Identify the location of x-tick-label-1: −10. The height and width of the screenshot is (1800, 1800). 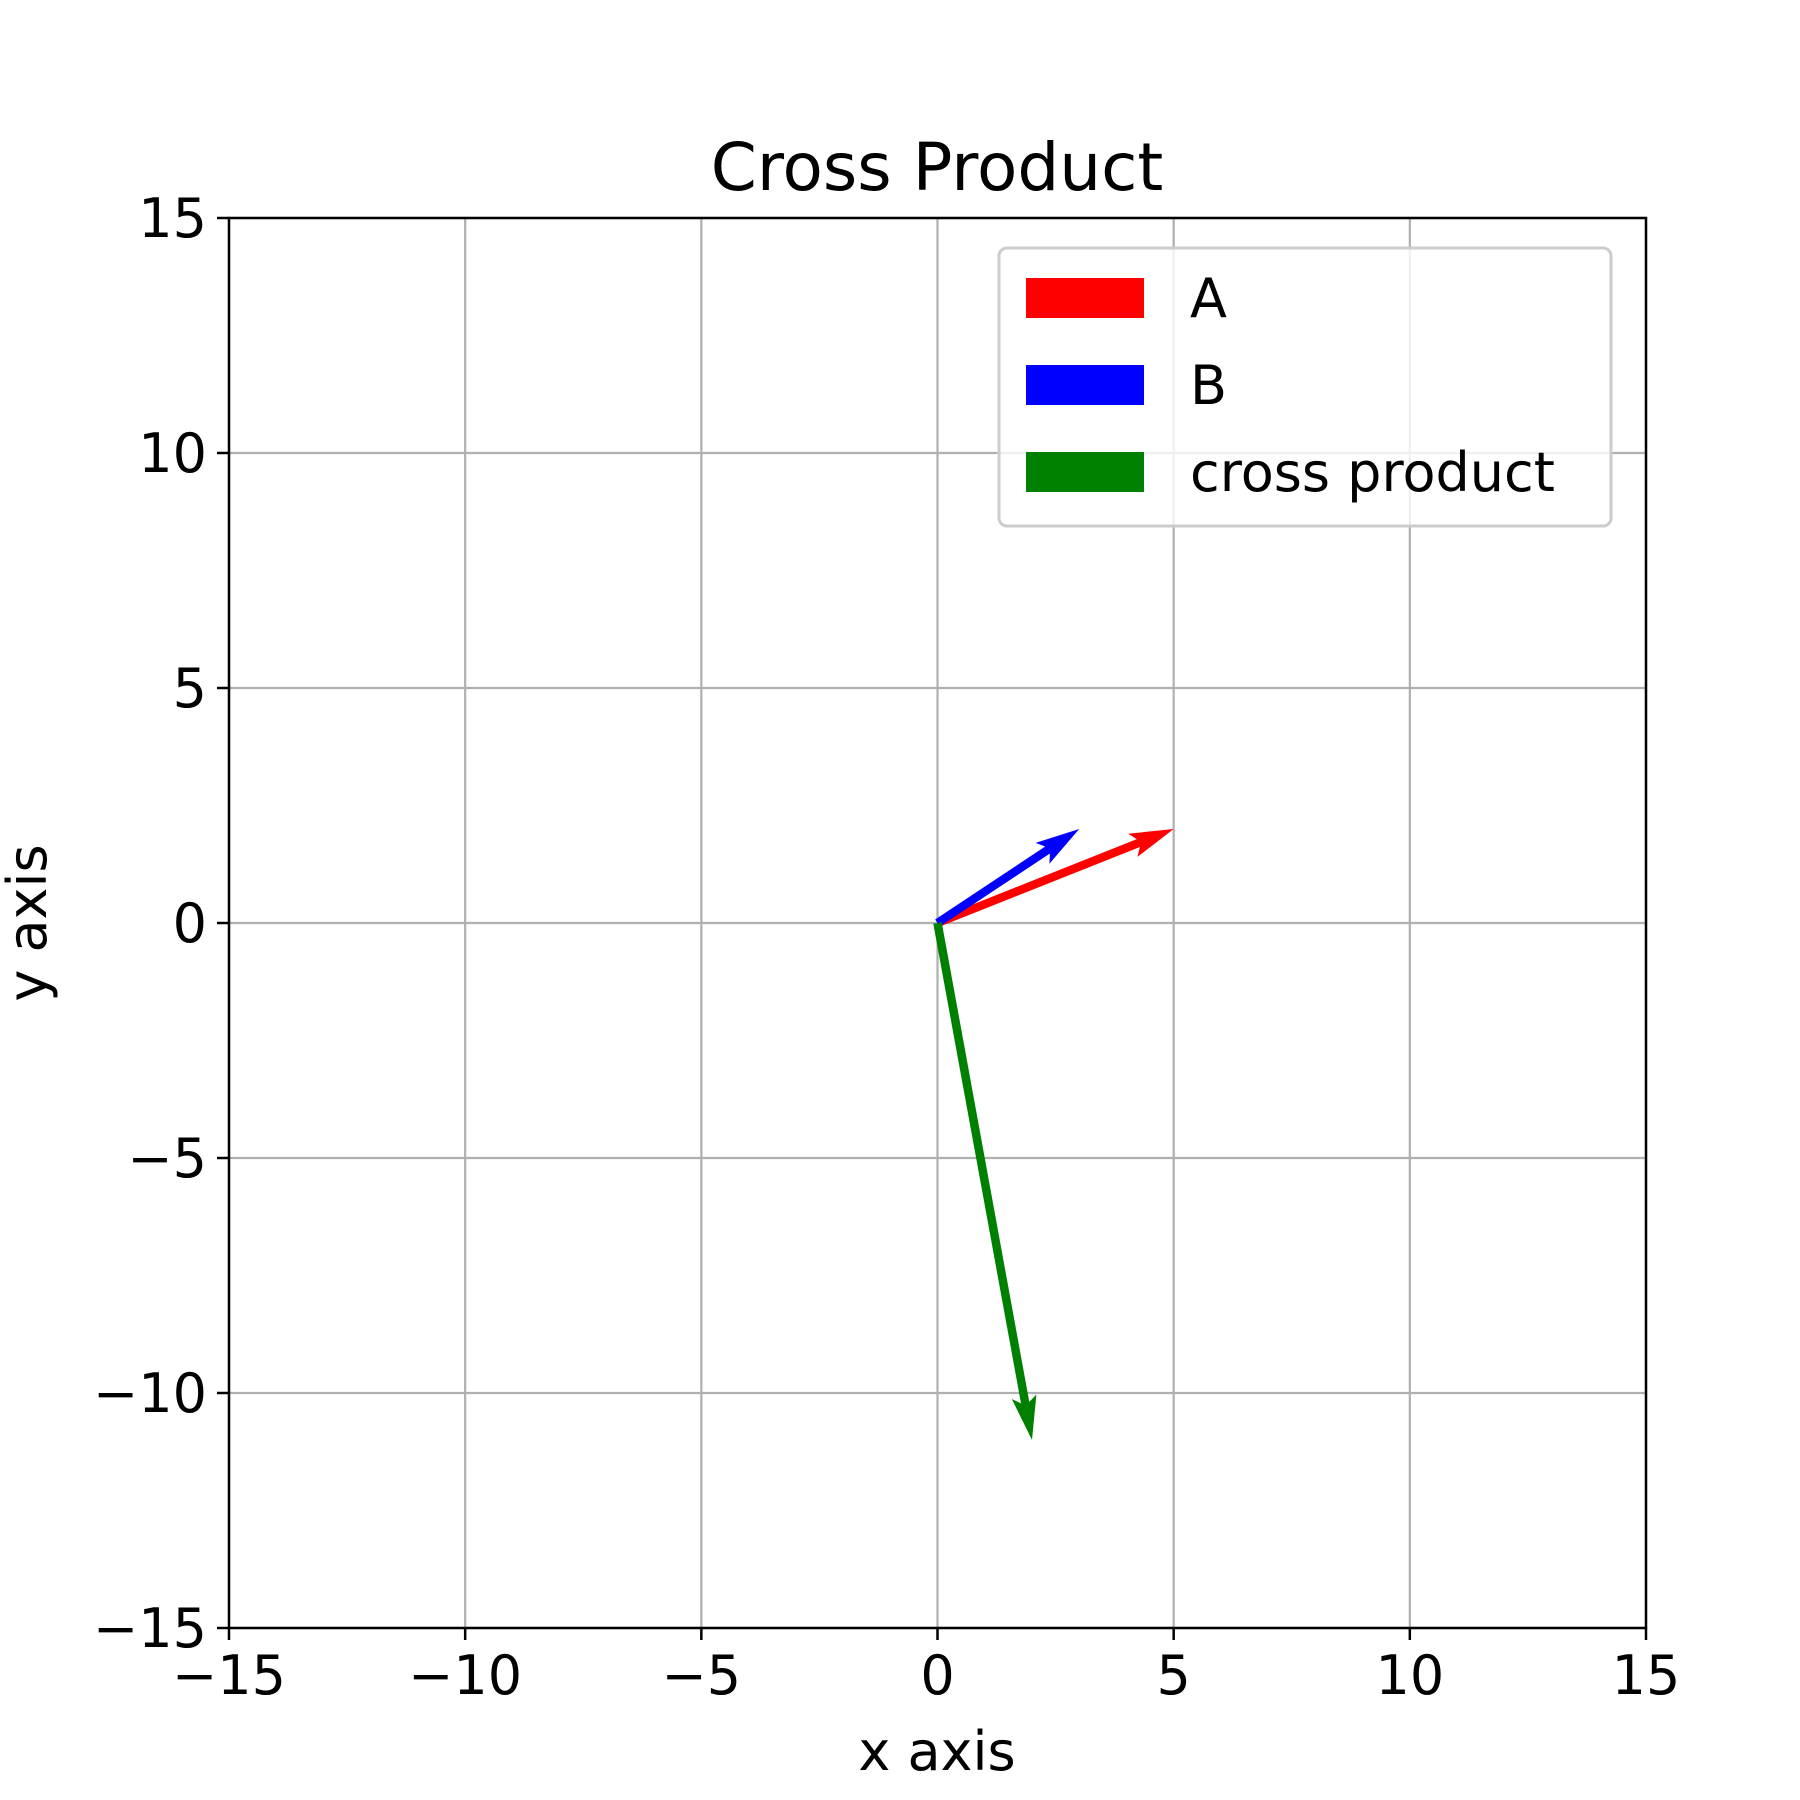
(465, 1675).